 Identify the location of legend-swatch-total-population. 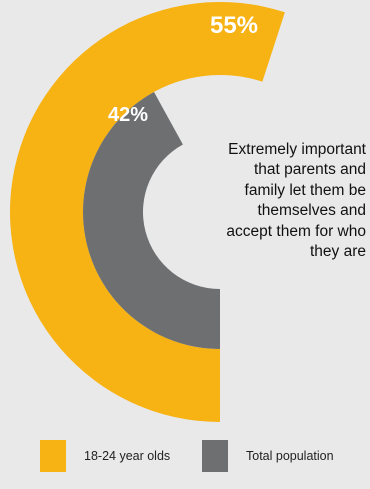
(215, 456).